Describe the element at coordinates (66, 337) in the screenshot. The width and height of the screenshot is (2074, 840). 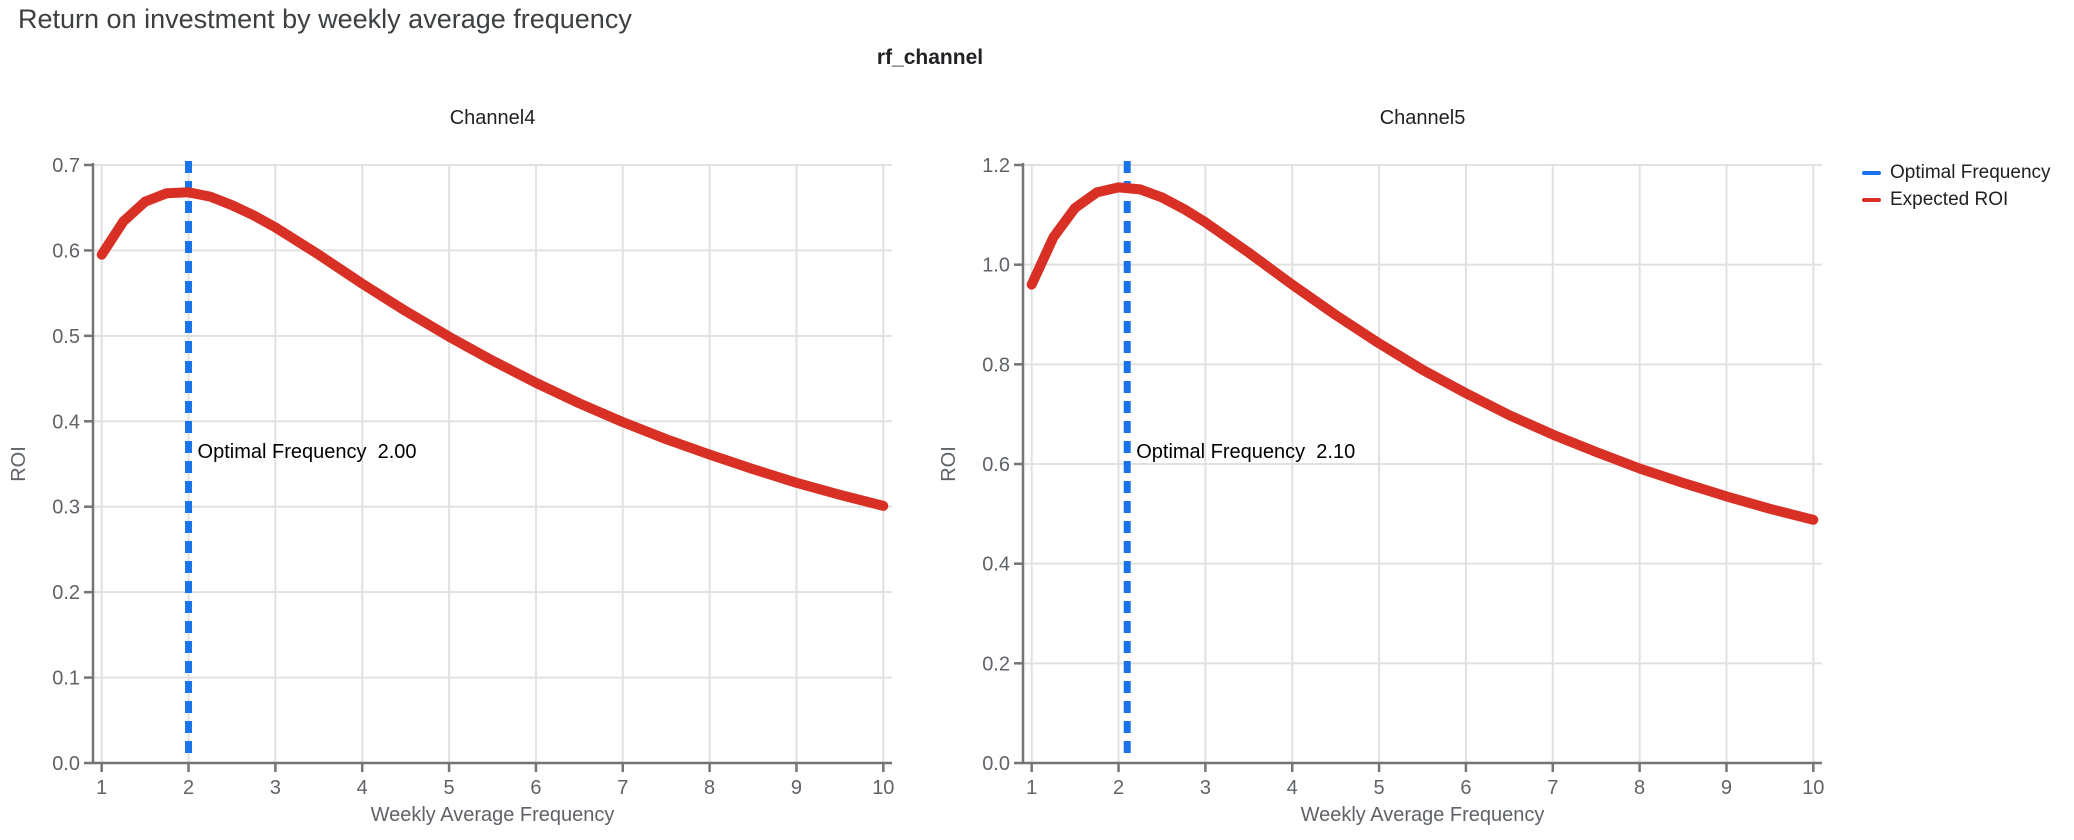
I see `y-tick-label: 0.5` at that location.